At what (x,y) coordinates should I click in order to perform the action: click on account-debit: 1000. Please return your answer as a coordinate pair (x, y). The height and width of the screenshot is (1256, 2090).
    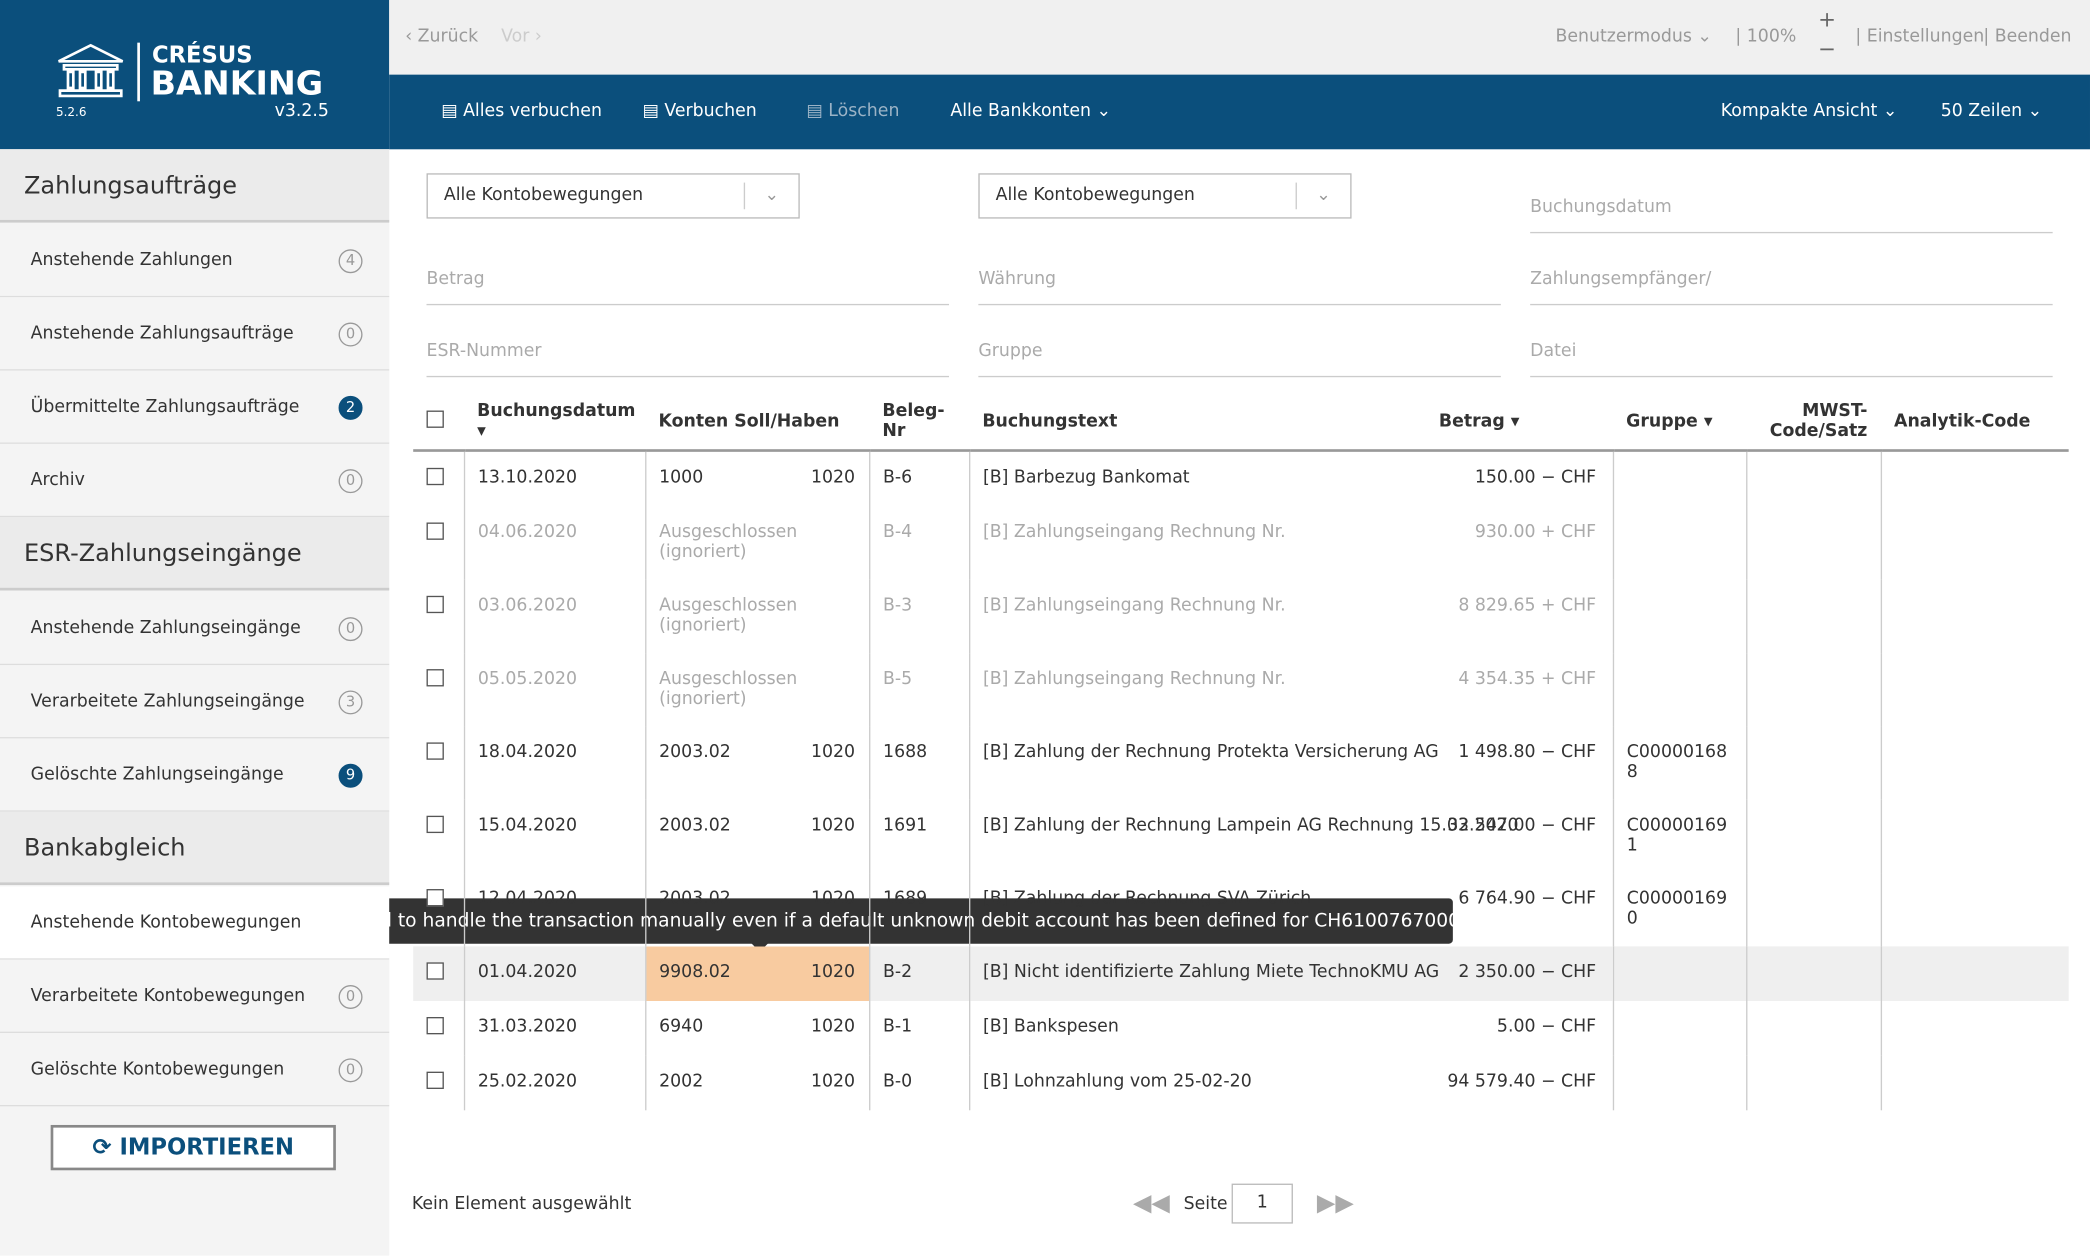
    Looking at the image, I should click on (681, 477).